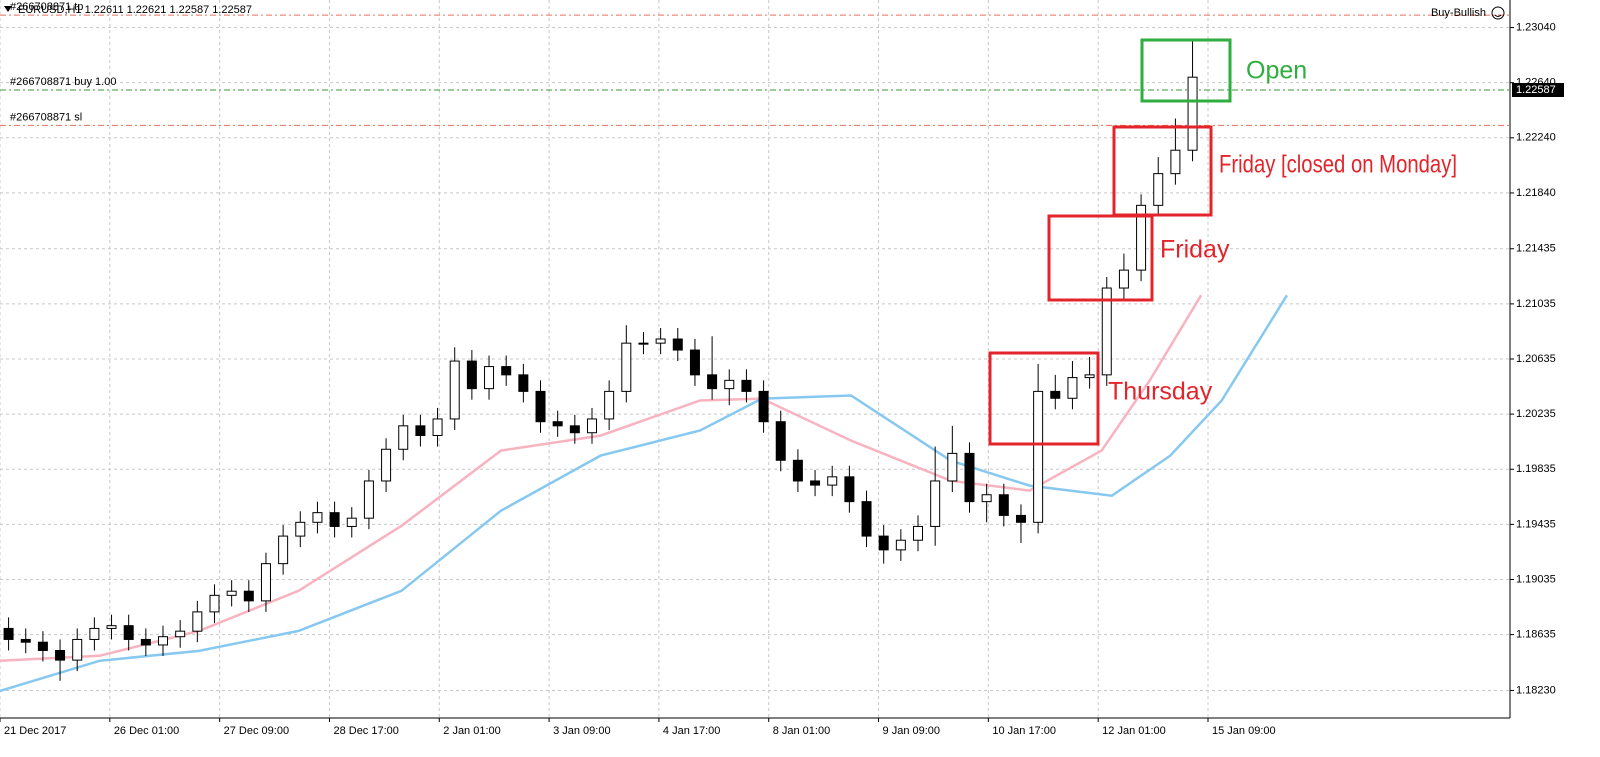 Image resolution: width=1600 pixels, height=757 pixels. What do you see at coordinates (1536, 579) in the screenshot?
I see `y-tick-label: 1.19035` at bounding box center [1536, 579].